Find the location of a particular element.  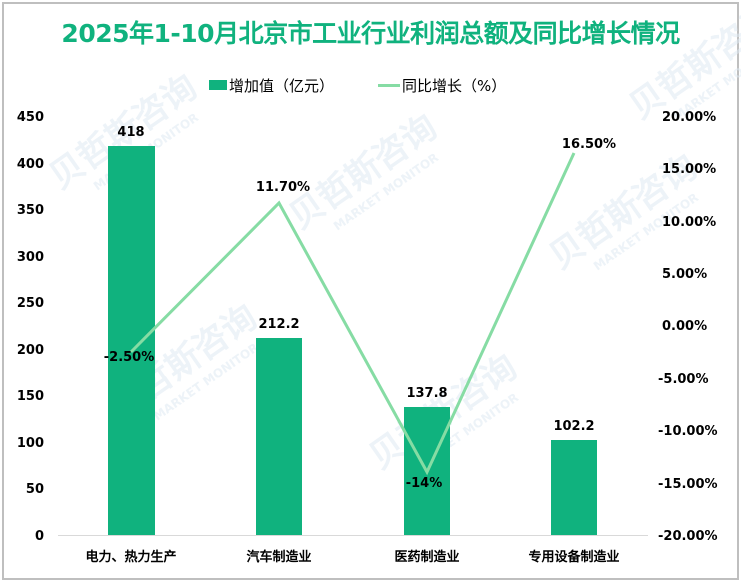

bar-electric-heat is located at coordinates (131, 340).